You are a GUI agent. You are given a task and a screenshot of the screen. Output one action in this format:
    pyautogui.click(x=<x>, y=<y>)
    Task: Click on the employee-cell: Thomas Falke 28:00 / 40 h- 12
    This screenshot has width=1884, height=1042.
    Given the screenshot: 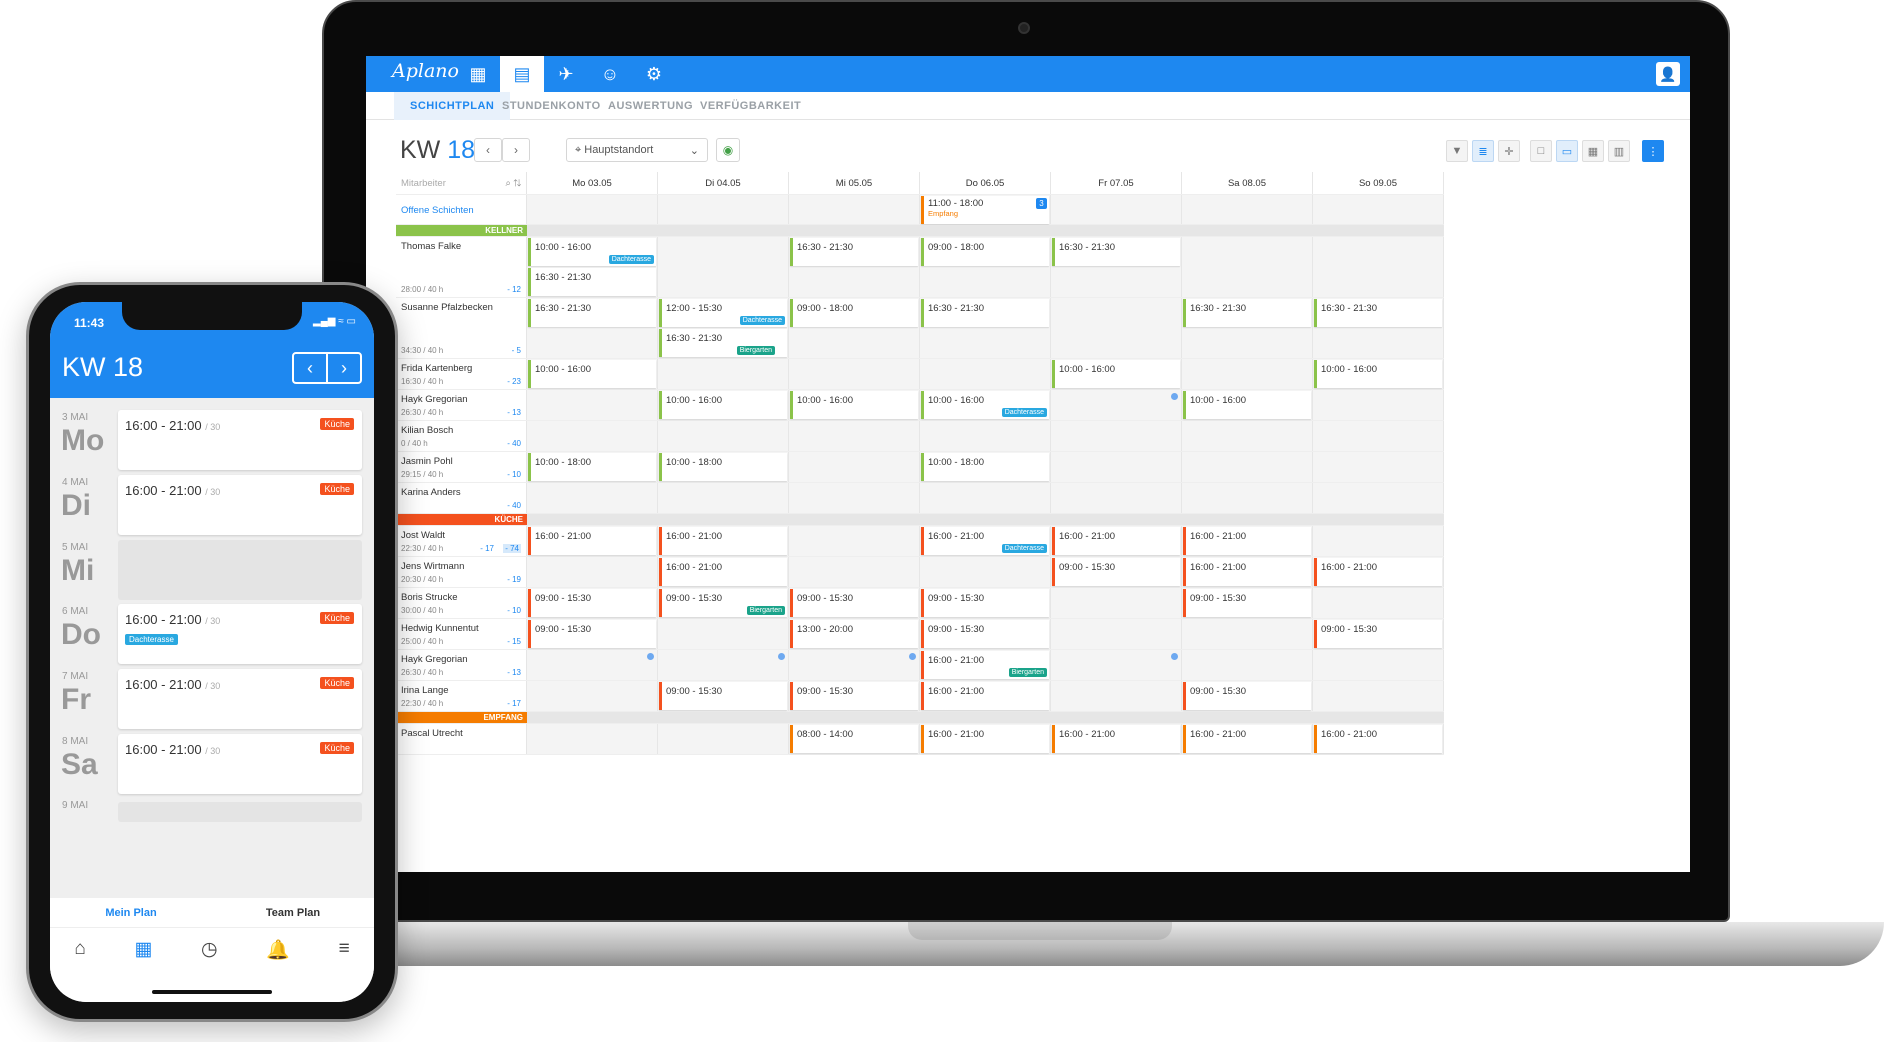 What is the action you would take?
    pyautogui.click(x=461, y=267)
    